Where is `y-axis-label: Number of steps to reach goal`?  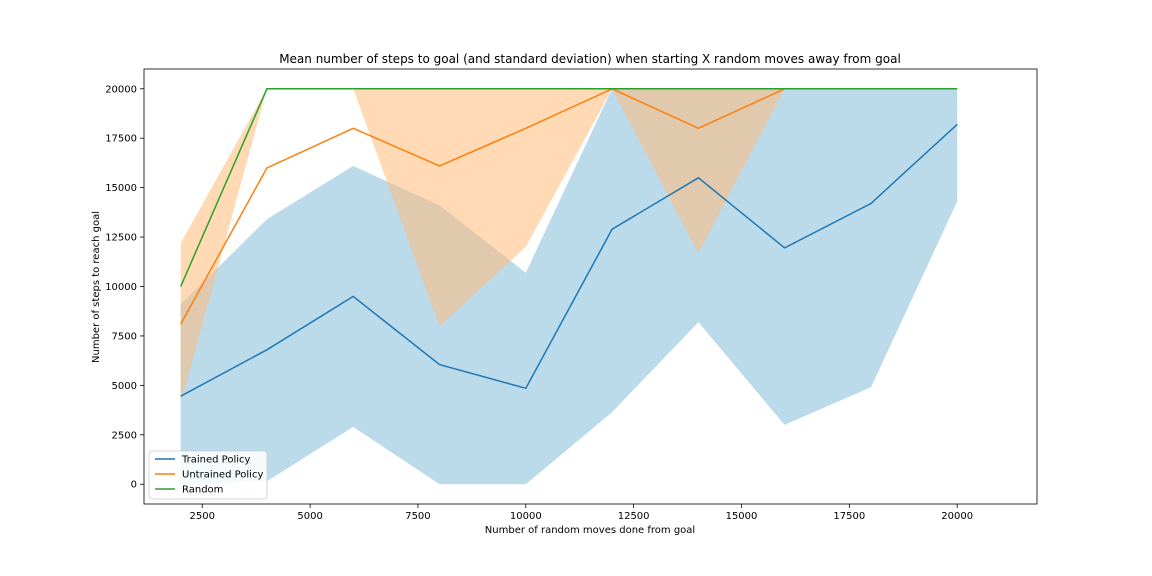 y-axis-label: Number of steps to reach goal is located at coordinates (96, 287).